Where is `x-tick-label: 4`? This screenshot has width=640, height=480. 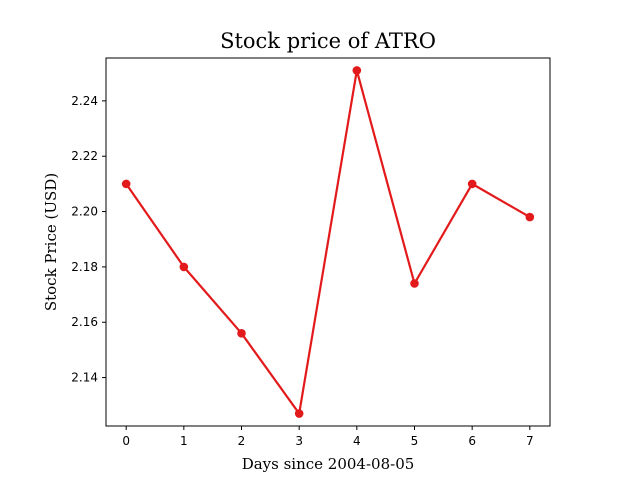 x-tick-label: 4 is located at coordinates (357, 441).